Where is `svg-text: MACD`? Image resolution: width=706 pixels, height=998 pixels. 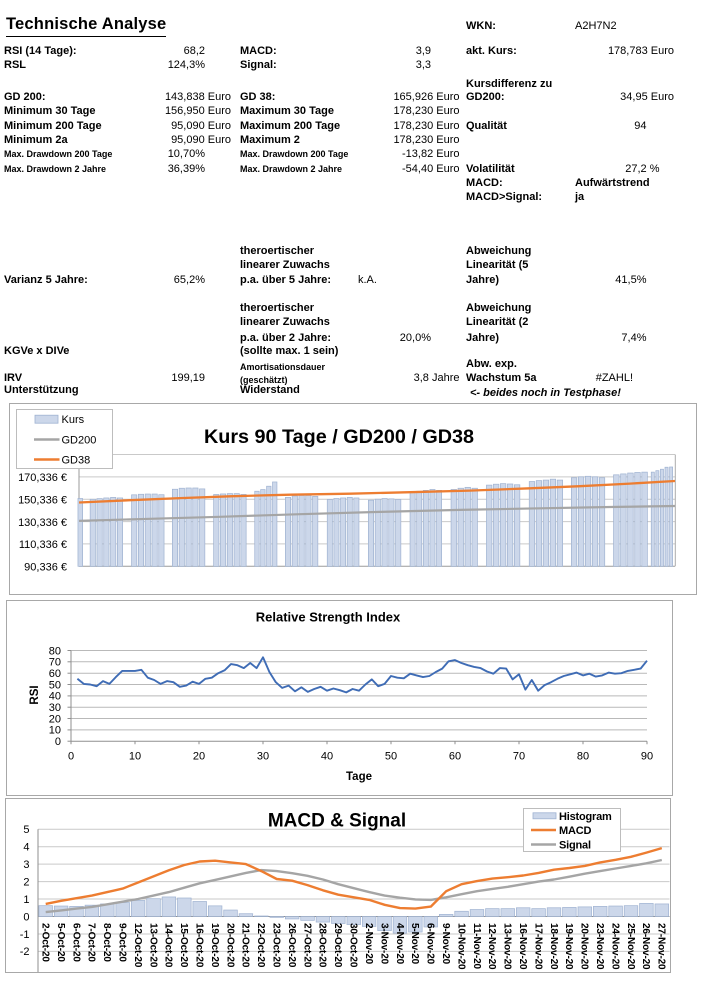
svg-text: MACD is located at coordinates (575, 831).